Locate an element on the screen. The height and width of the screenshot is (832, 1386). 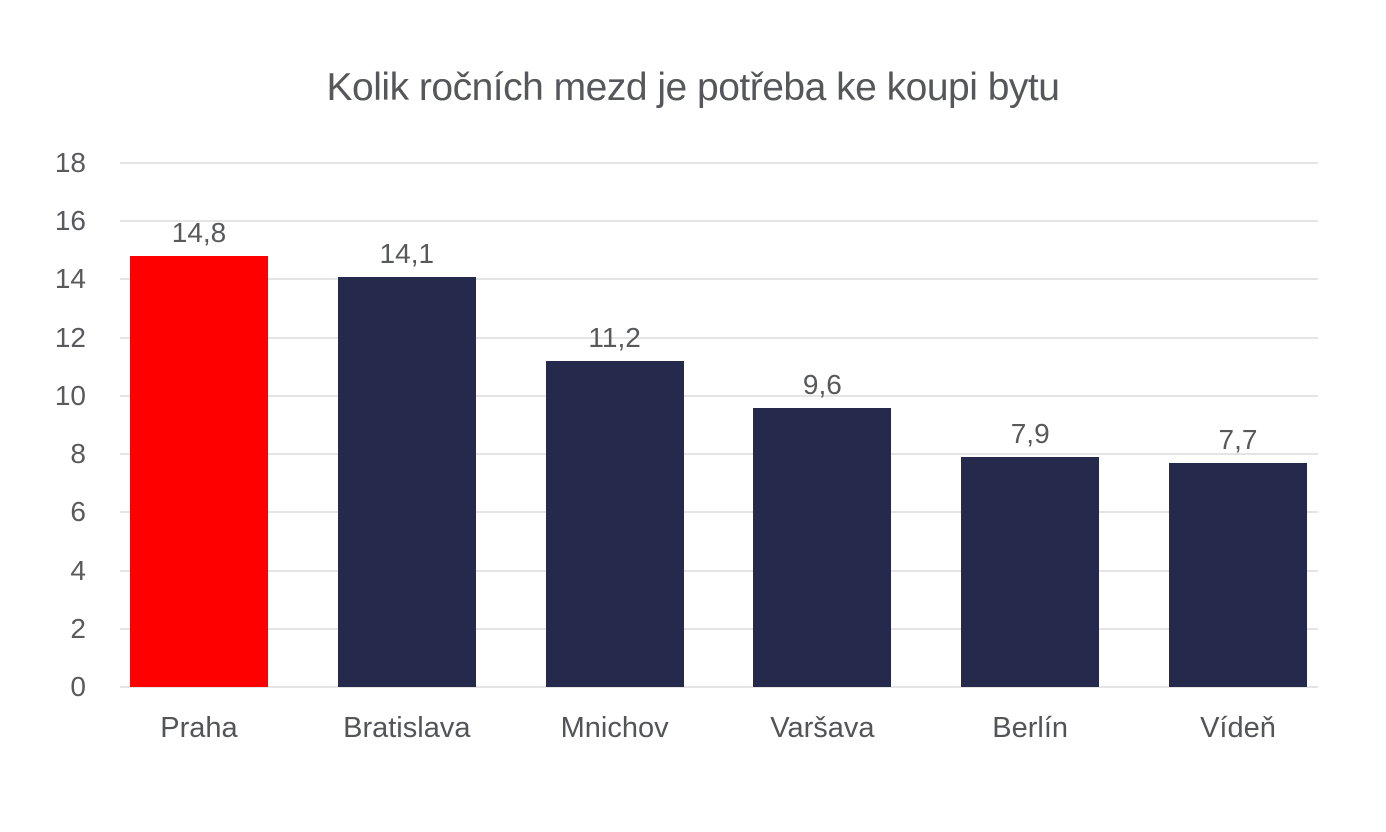
bar-mnichov is located at coordinates (614, 523).